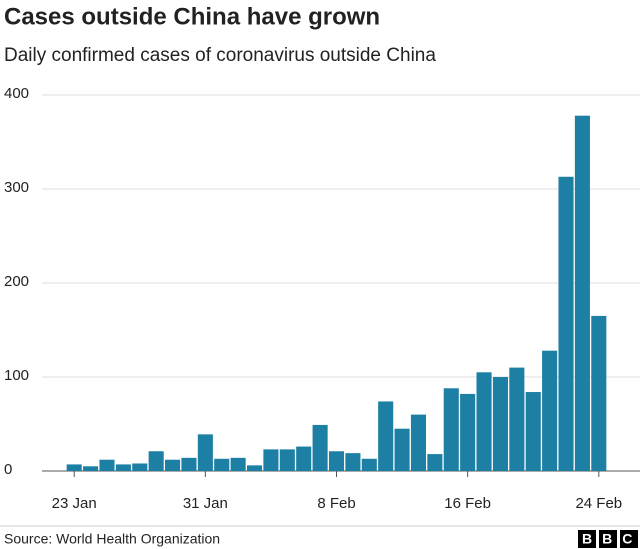 This screenshot has height=549, width=640. What do you see at coordinates (16, 281) in the screenshot?
I see `y-tick-label: 200` at bounding box center [16, 281].